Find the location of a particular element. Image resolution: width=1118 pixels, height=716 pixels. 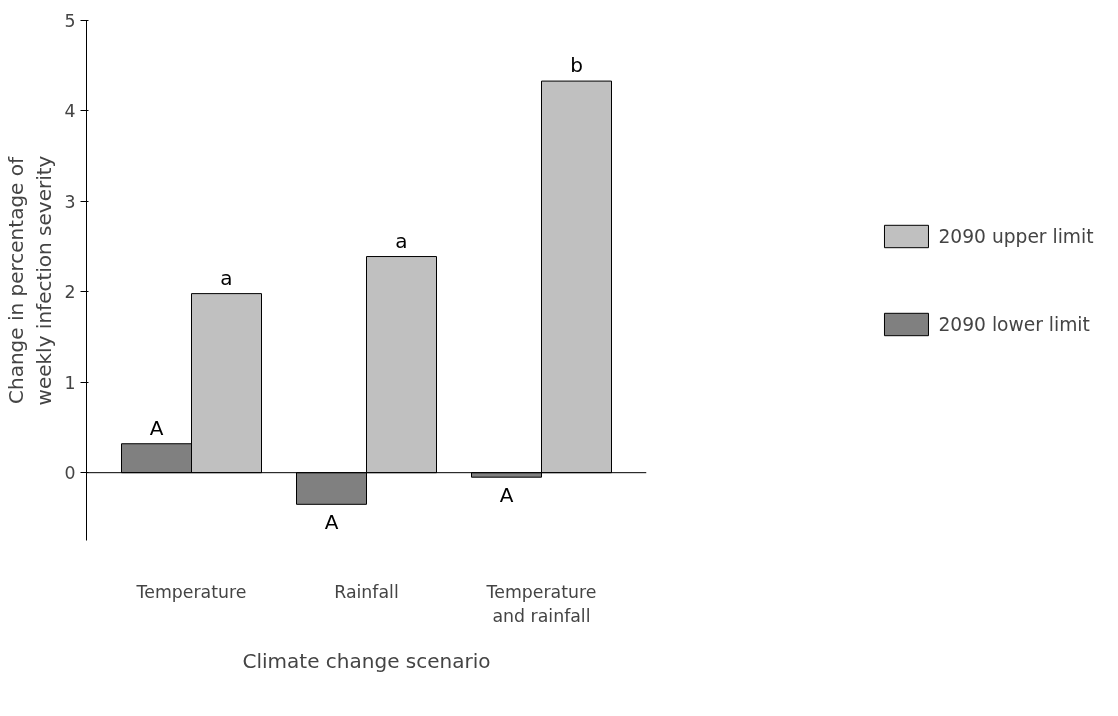

y-tick-label: 0 is located at coordinates (70, 473).